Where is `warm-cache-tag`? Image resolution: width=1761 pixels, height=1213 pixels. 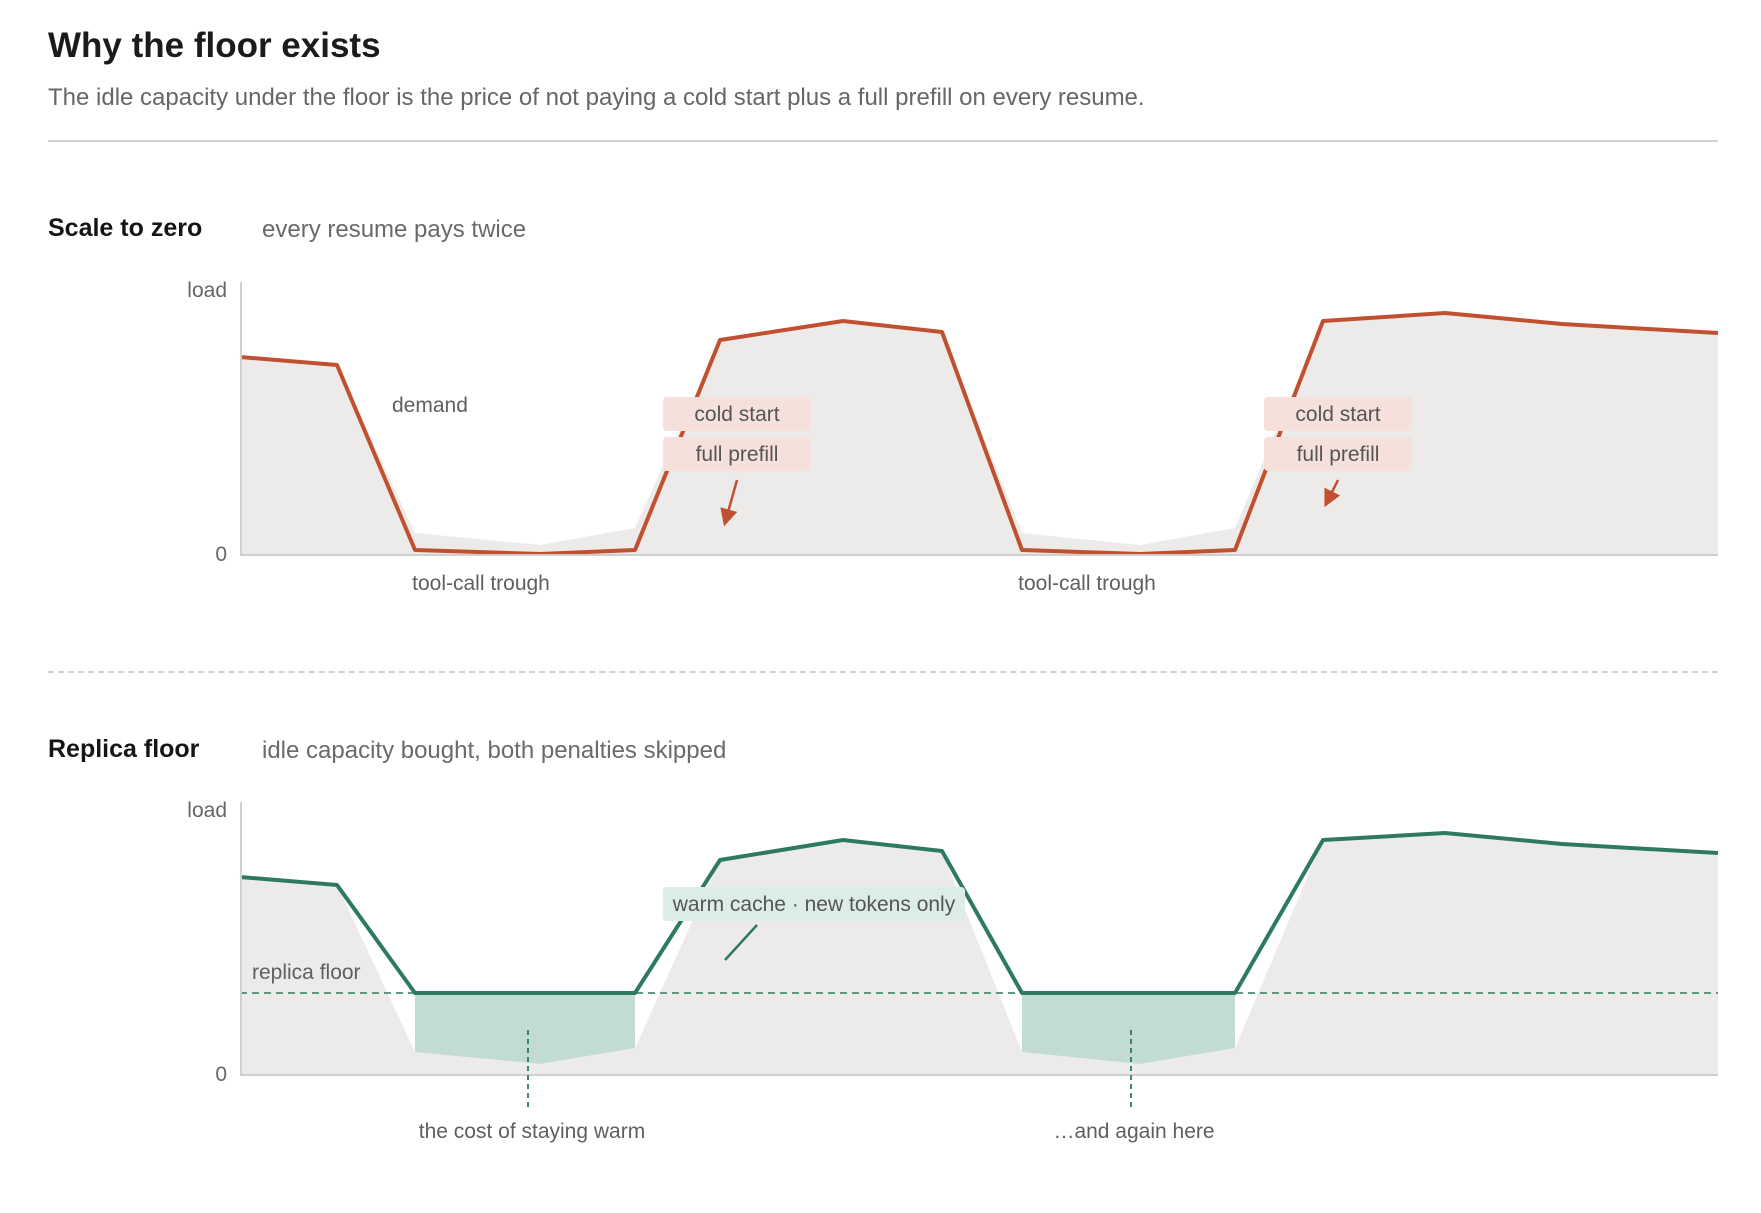
warm-cache-tag is located at coordinates (814, 904).